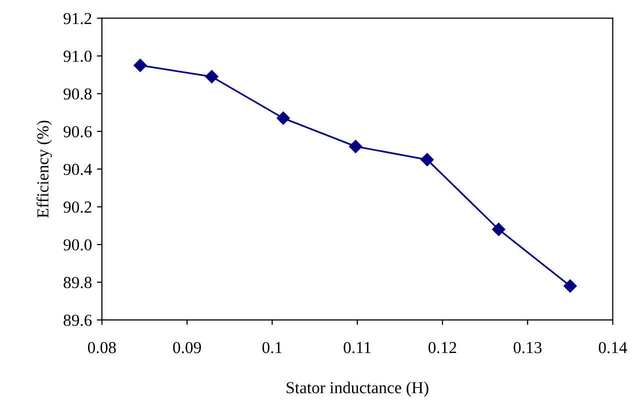  Describe the element at coordinates (78, 170) in the screenshot. I see `y-tick-label: 90.4` at that location.